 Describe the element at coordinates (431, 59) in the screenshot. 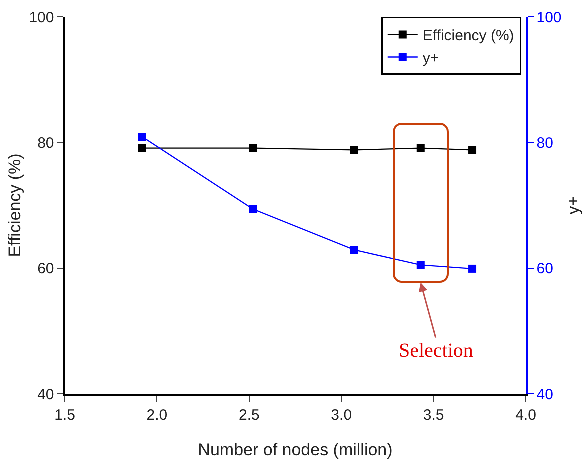

I see `legend-label: y+` at that location.